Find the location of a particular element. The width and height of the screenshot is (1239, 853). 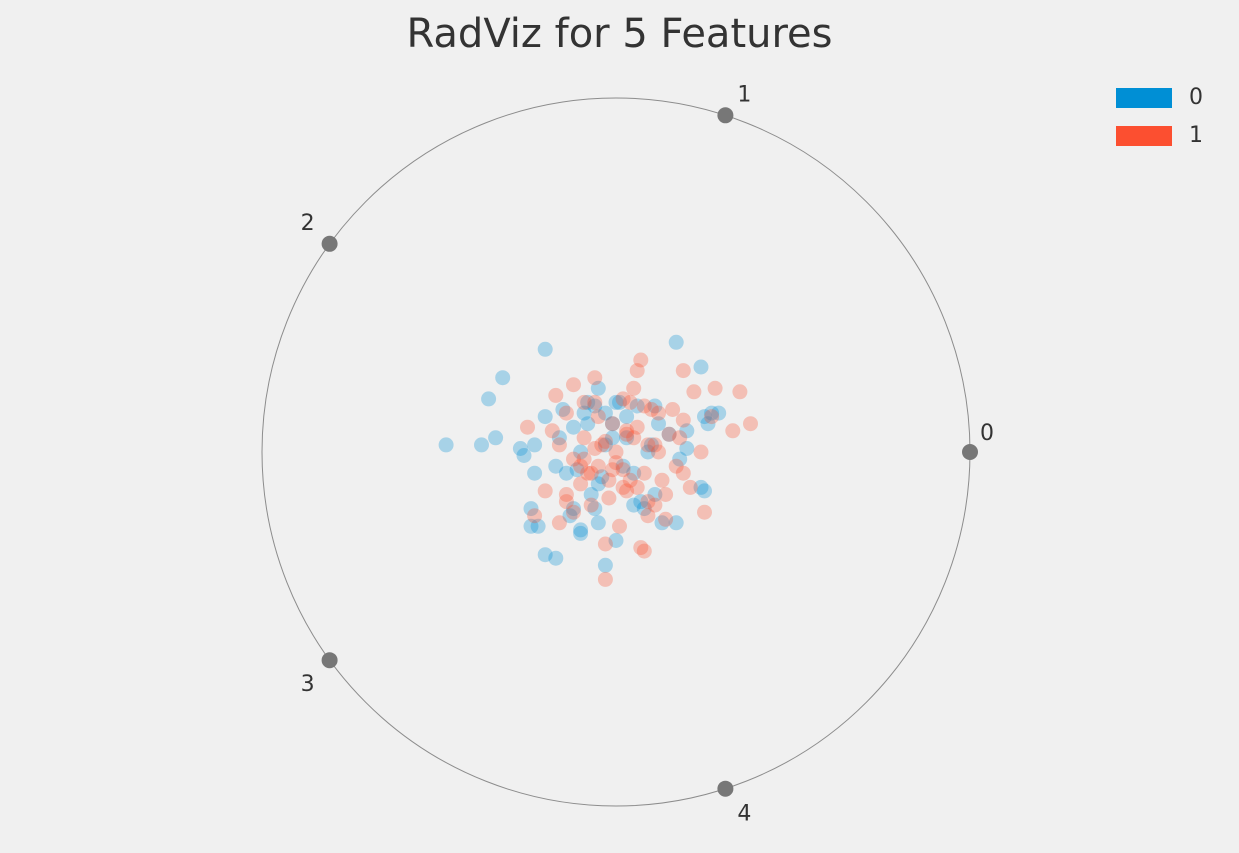

points-layer is located at coordinates (598, 460).